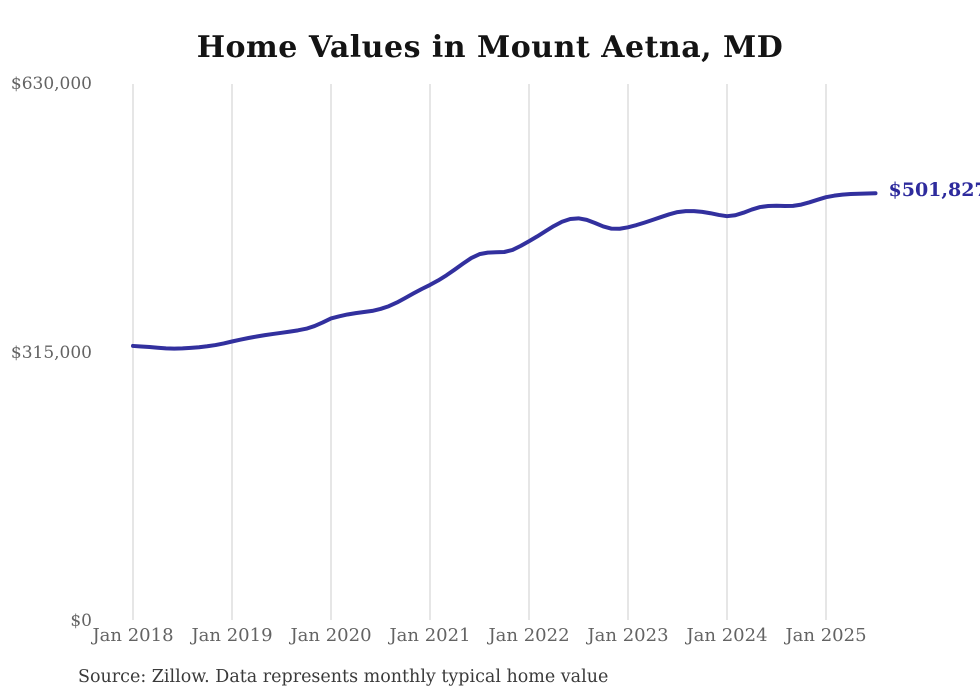 The width and height of the screenshot is (980, 699). Describe the element at coordinates (490, 47) in the screenshot. I see `chart-title: Home Values in Mount Aetna, MD` at that location.